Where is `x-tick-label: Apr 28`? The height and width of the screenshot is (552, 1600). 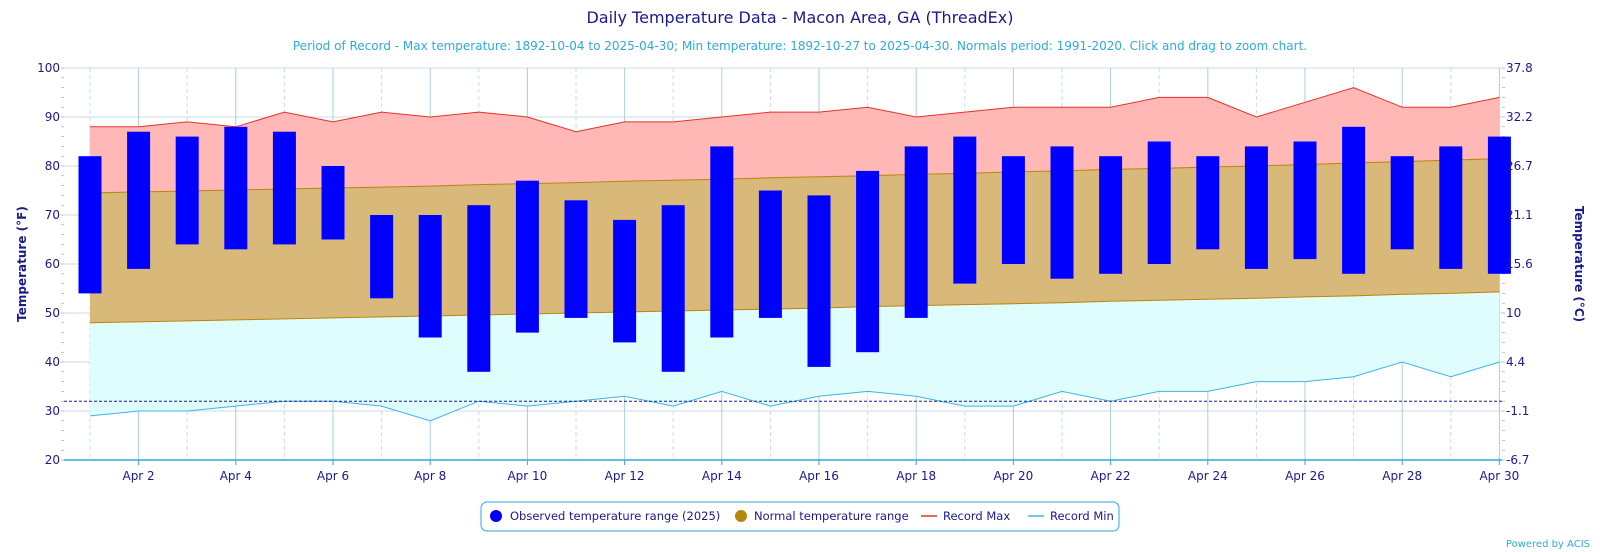
x-tick-label: Apr 28 is located at coordinates (1402, 476).